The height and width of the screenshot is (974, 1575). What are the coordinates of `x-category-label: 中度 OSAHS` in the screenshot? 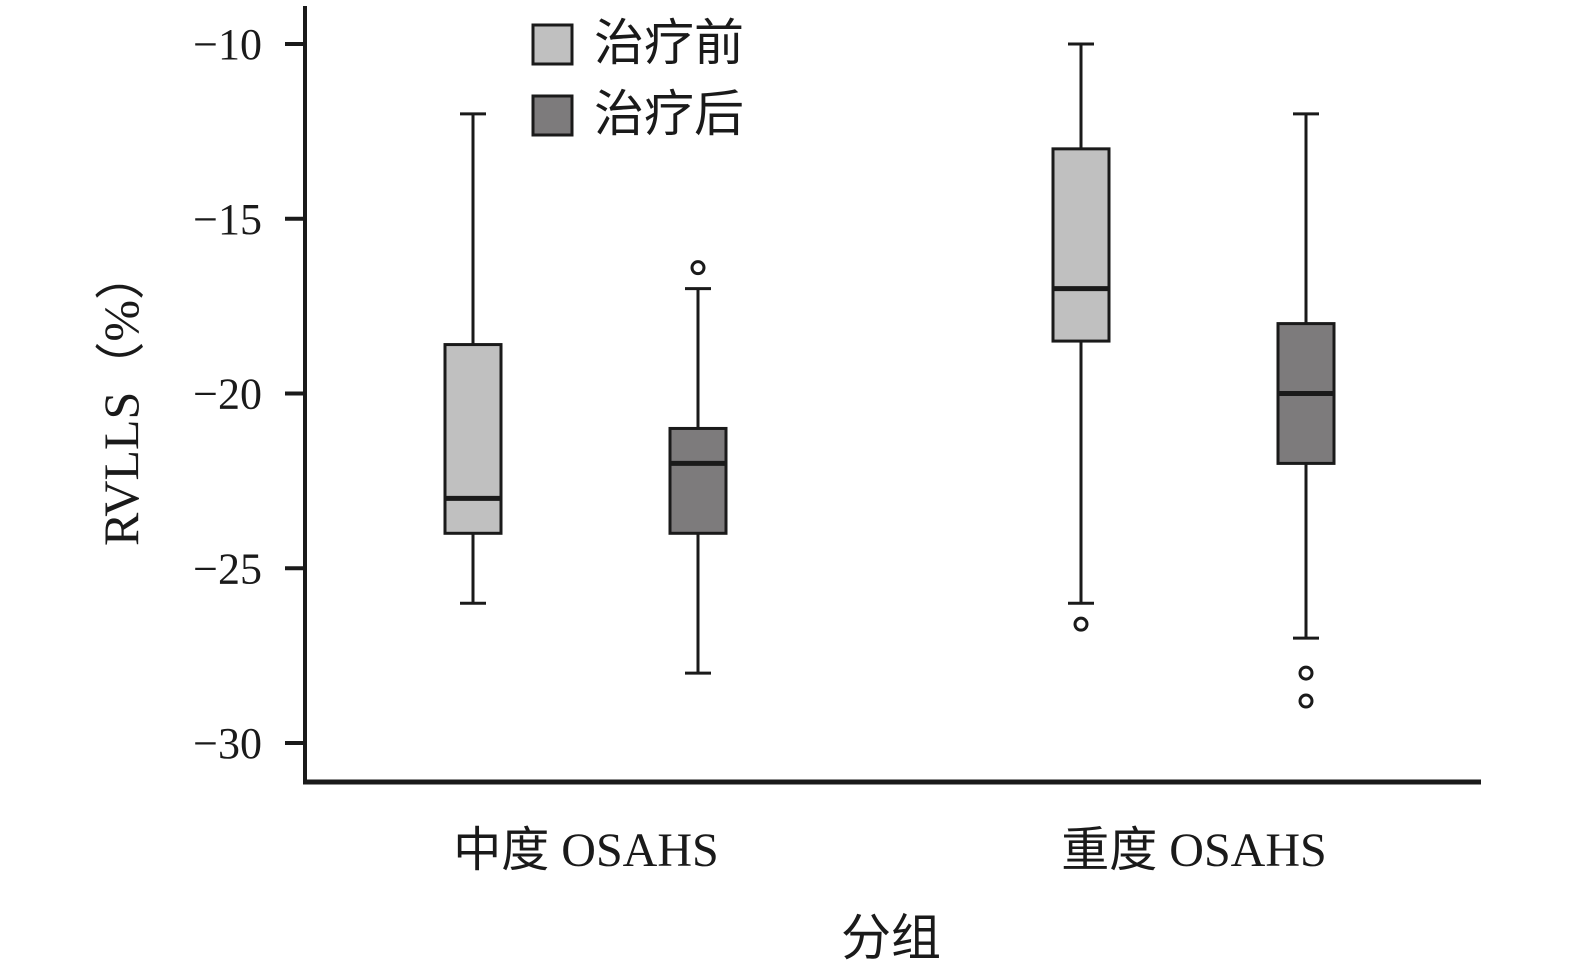 It's located at (585, 850).